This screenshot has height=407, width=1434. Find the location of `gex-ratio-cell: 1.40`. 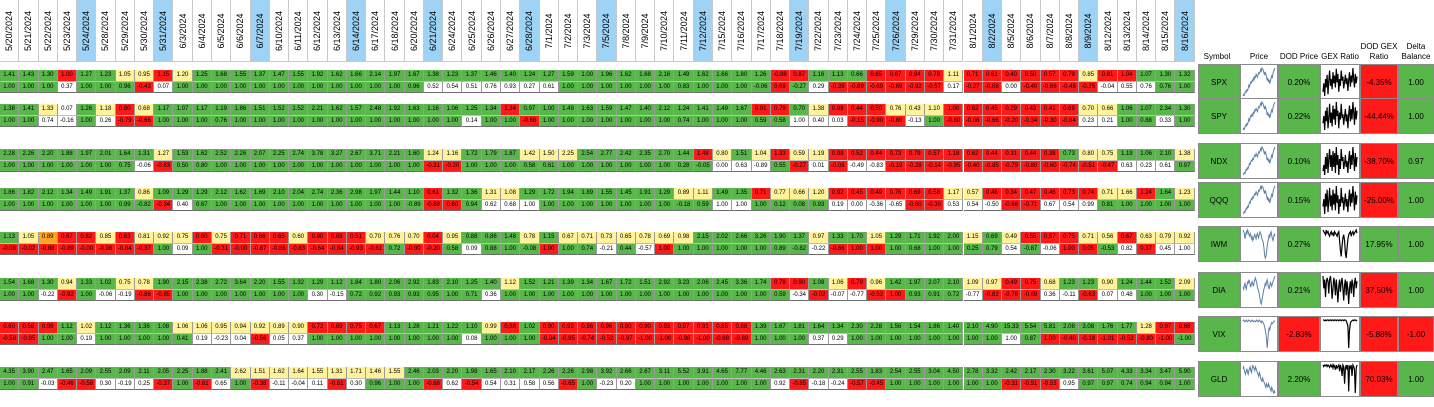

gex-ratio-cell: 1.40 is located at coordinates (954, 328).